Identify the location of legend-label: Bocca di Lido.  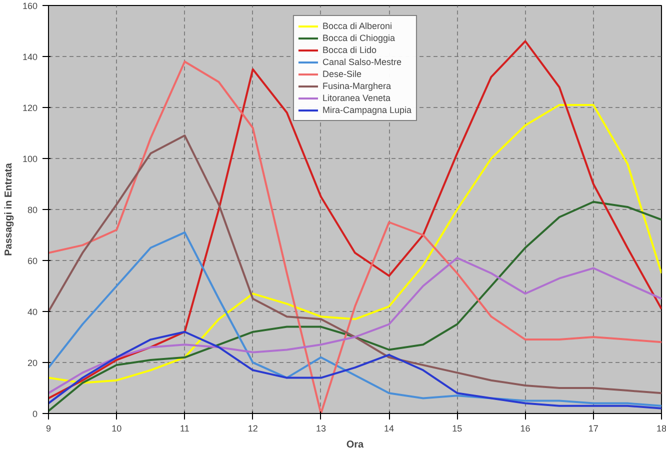
(349, 50).